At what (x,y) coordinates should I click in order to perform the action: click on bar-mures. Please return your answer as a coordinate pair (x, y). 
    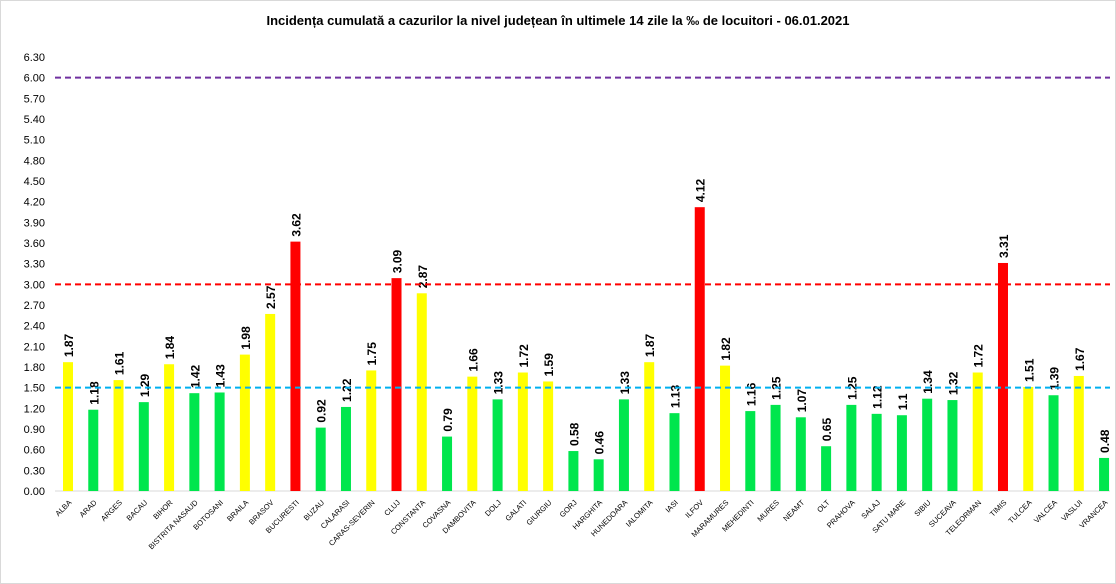
    Looking at the image, I should click on (775, 447).